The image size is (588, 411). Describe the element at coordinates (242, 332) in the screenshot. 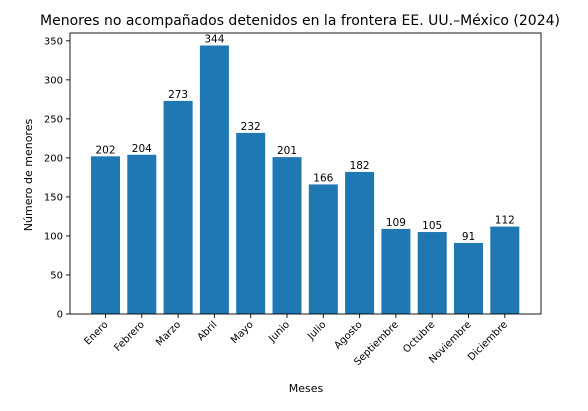

I see `x-tick-label: Mayo` at that location.